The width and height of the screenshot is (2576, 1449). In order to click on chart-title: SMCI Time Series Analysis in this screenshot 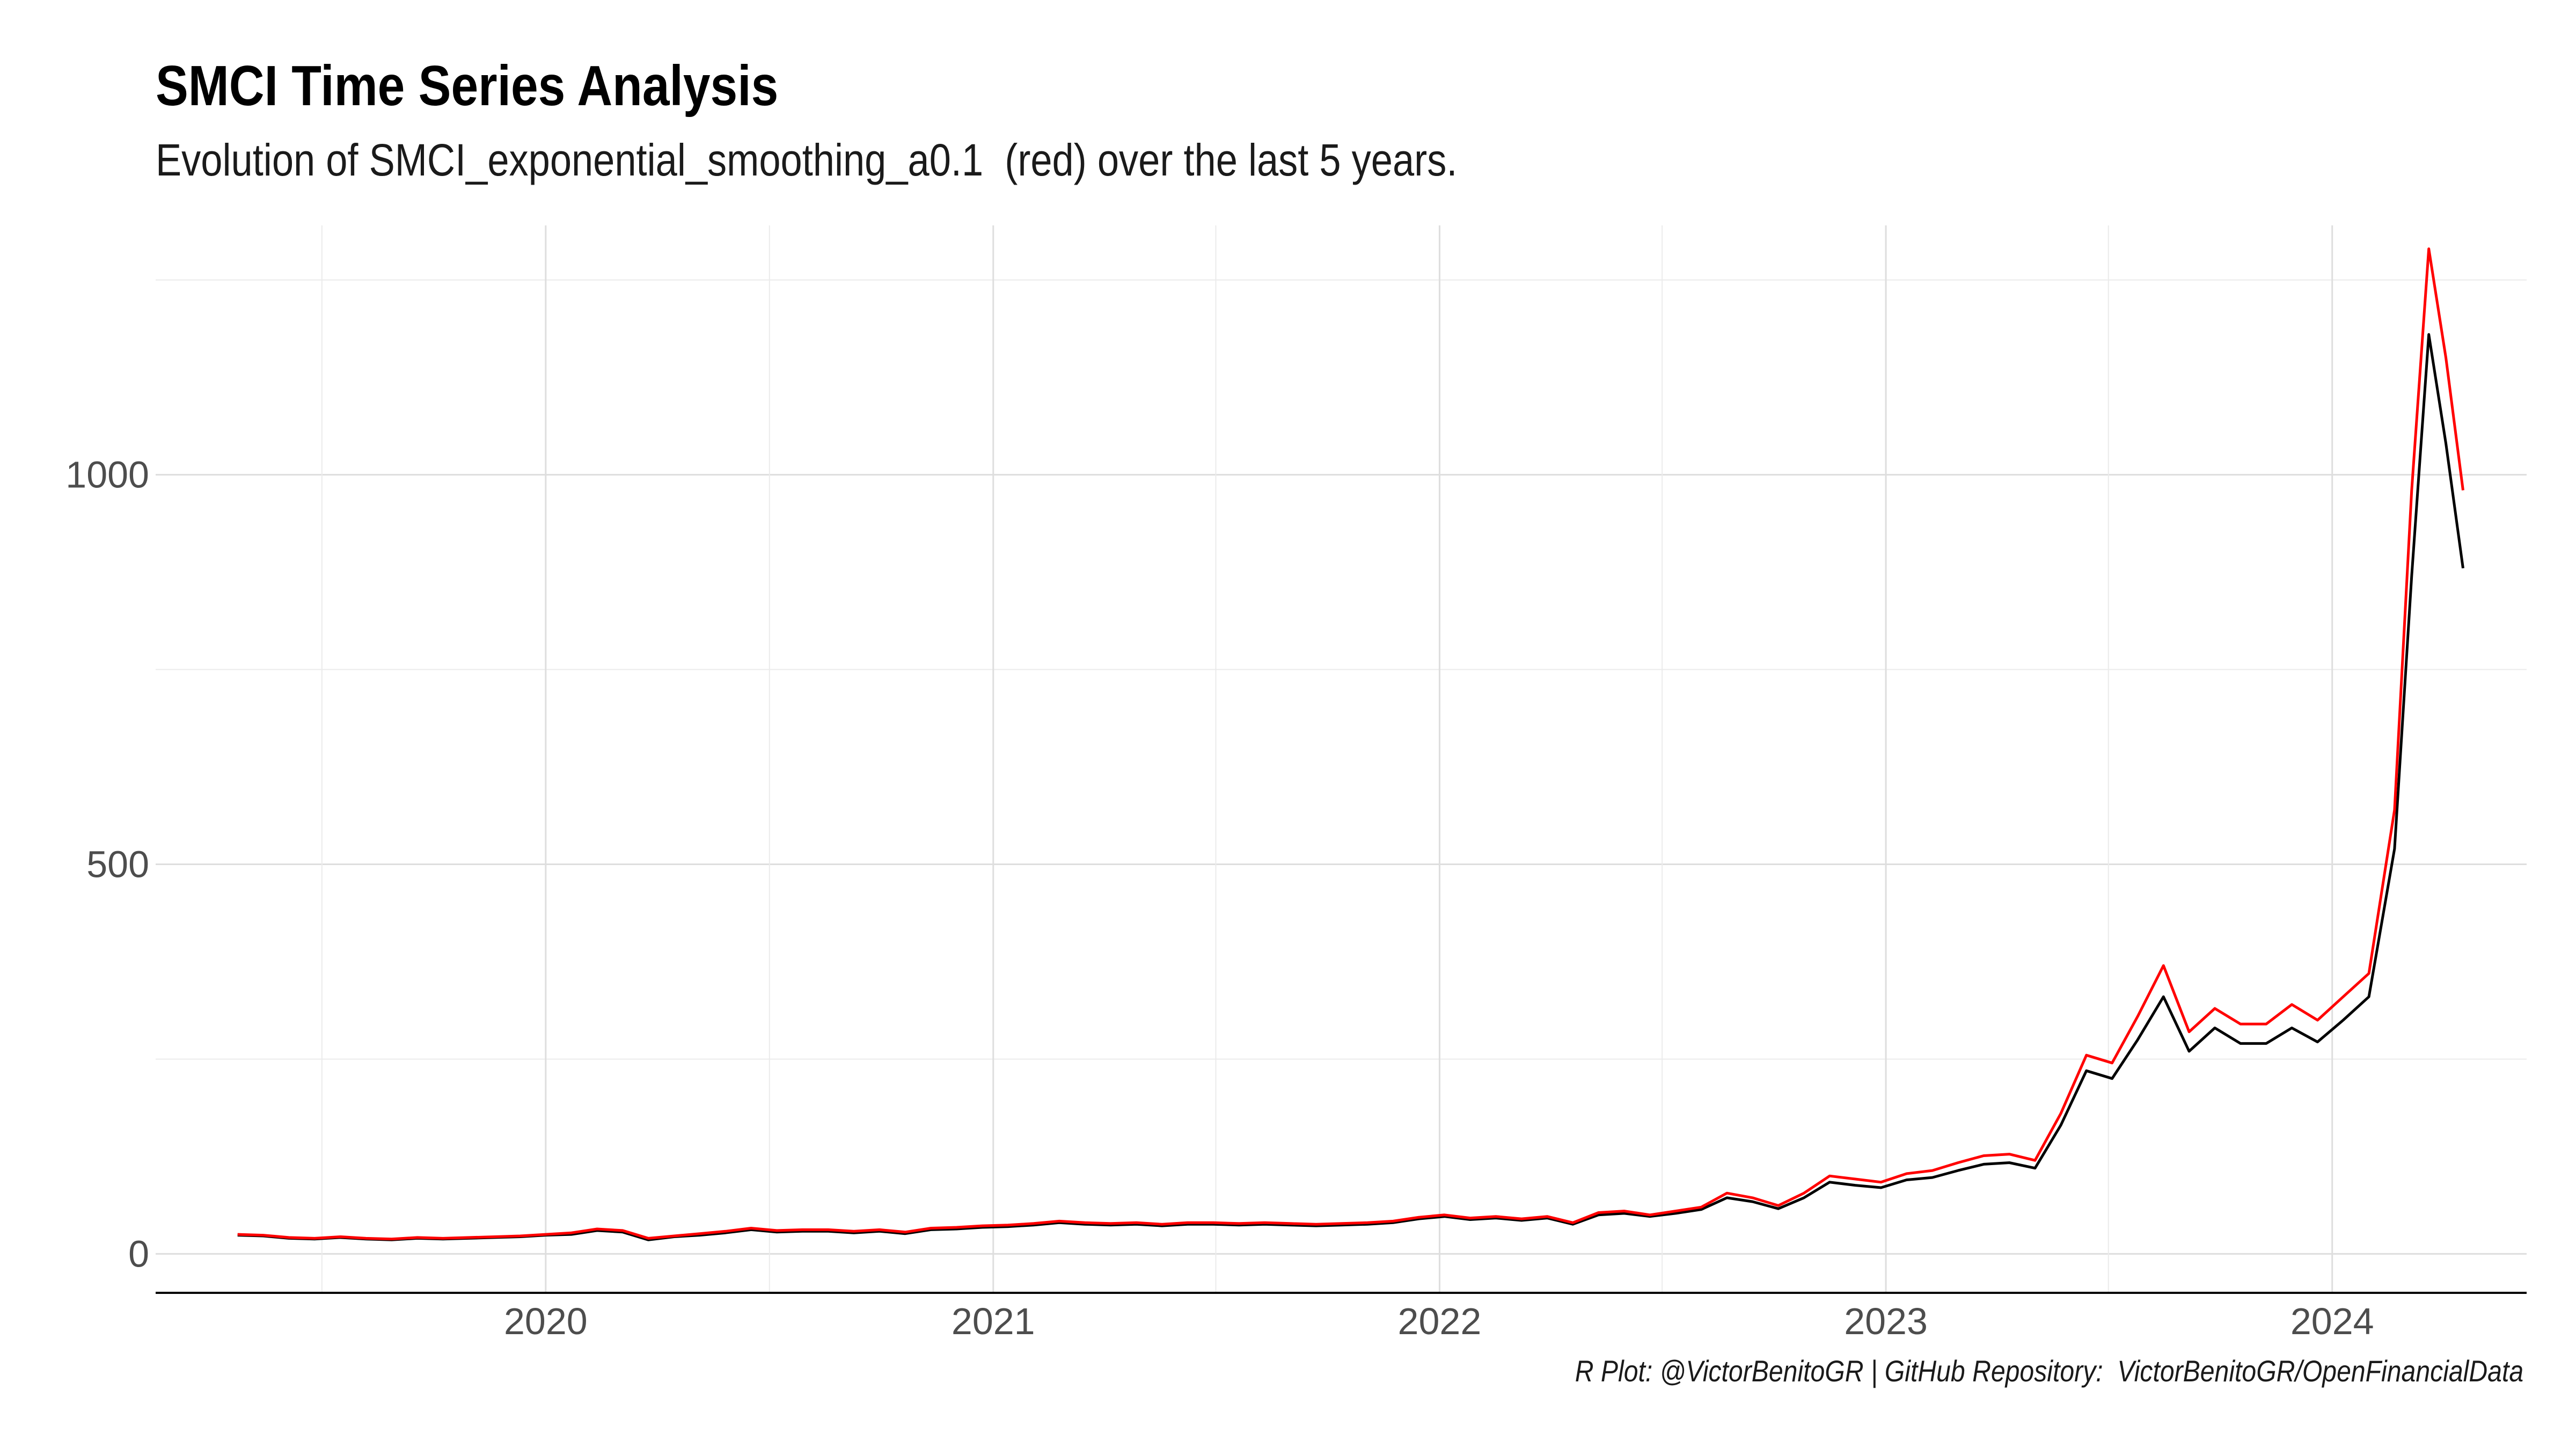, I will do `click(467, 86)`.